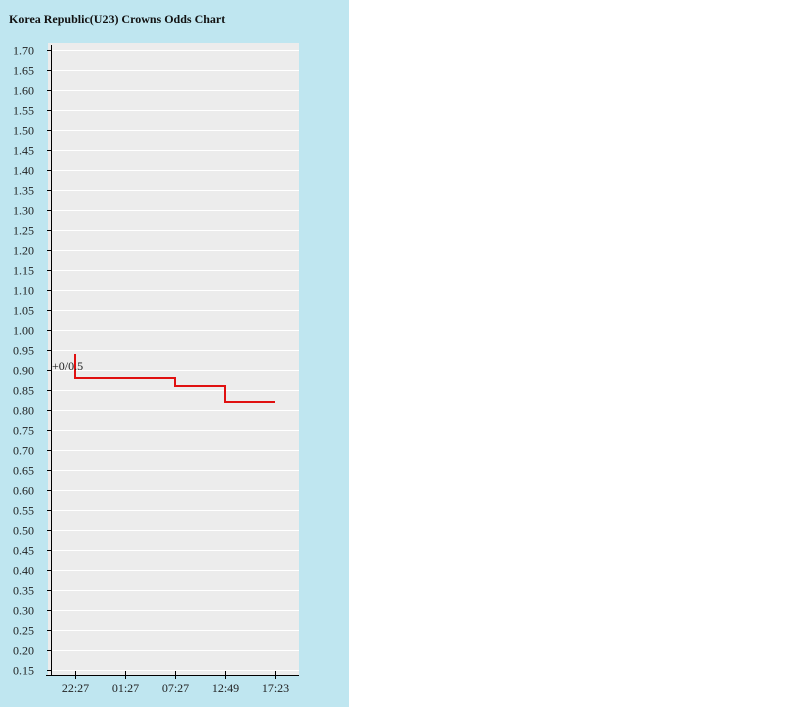  Describe the element at coordinates (23, 331) in the screenshot. I see `y-tick-label: 1.00` at that location.